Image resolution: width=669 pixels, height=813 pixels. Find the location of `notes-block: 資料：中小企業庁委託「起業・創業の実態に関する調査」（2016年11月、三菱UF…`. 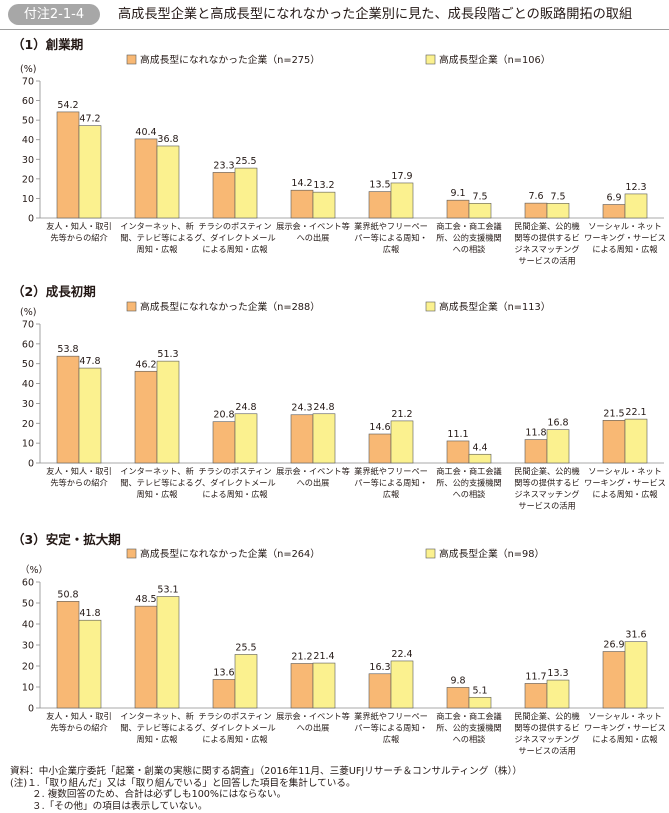

notes-block: 資料：中小企業庁委託「起業・創業の実態に関する調査」（2016年11月、三菱UF… is located at coordinates (266, 789).